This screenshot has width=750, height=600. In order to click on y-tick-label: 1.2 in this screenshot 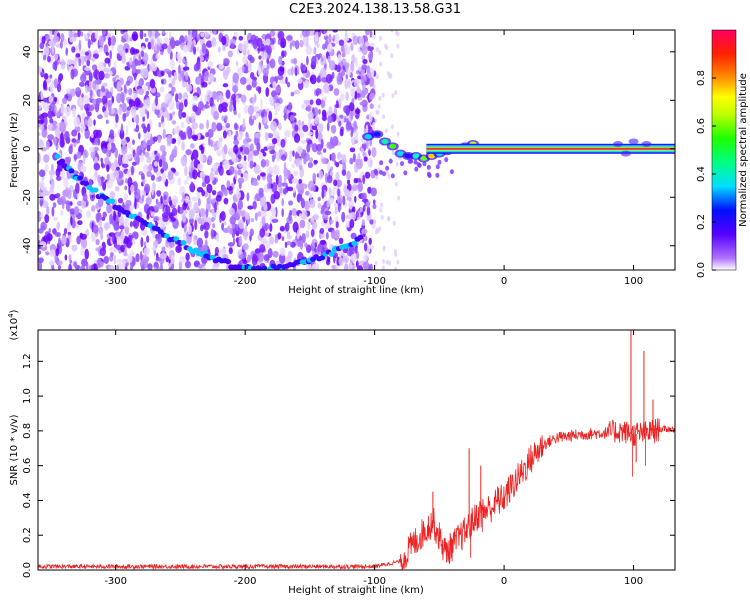, I will do `click(27, 361)`.